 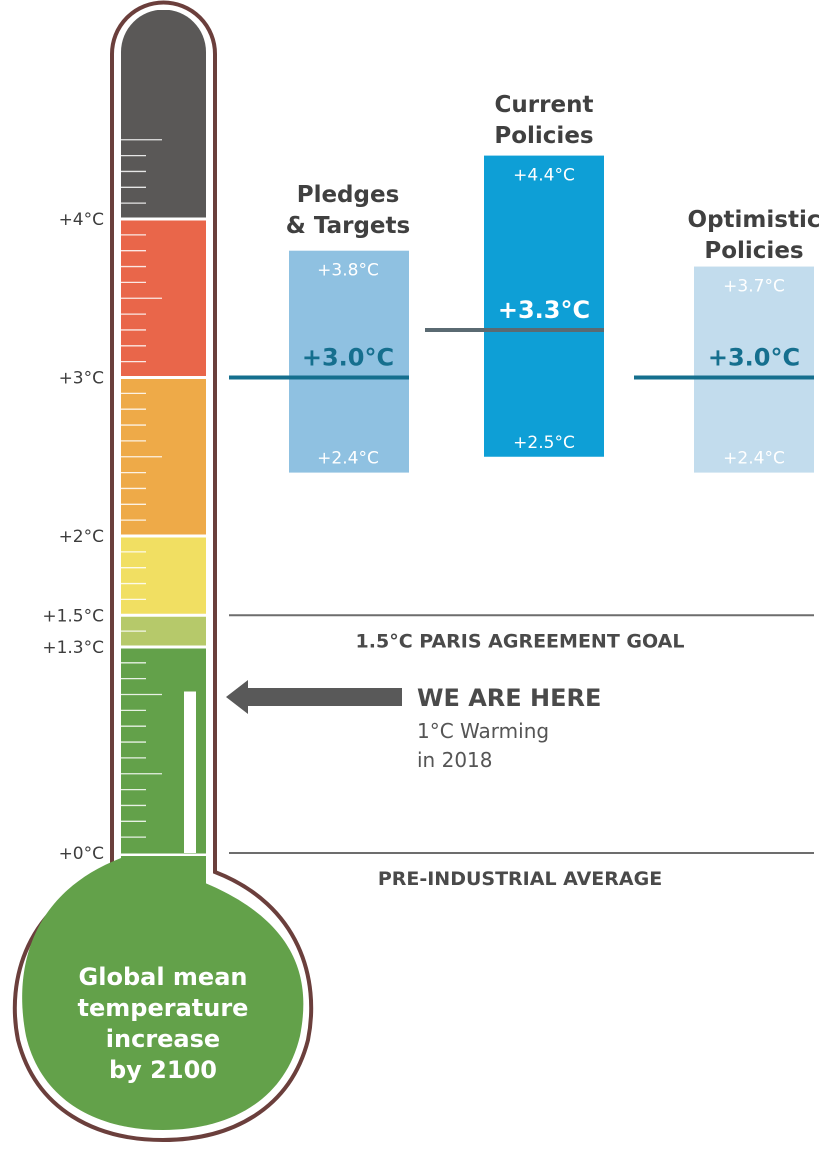 What do you see at coordinates (455, 760) in the screenshot?
I see `we-are-here-subtitle: in 2018` at bounding box center [455, 760].